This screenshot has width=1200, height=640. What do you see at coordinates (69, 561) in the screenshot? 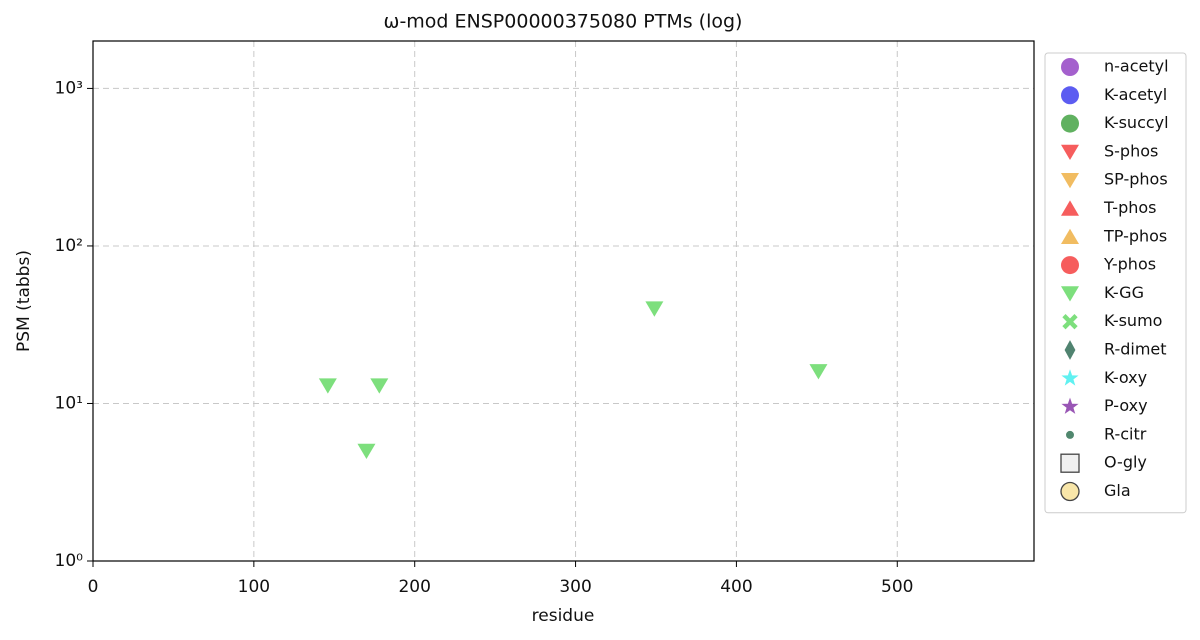
I see `y-tick-label: 10⁰` at bounding box center [69, 561].